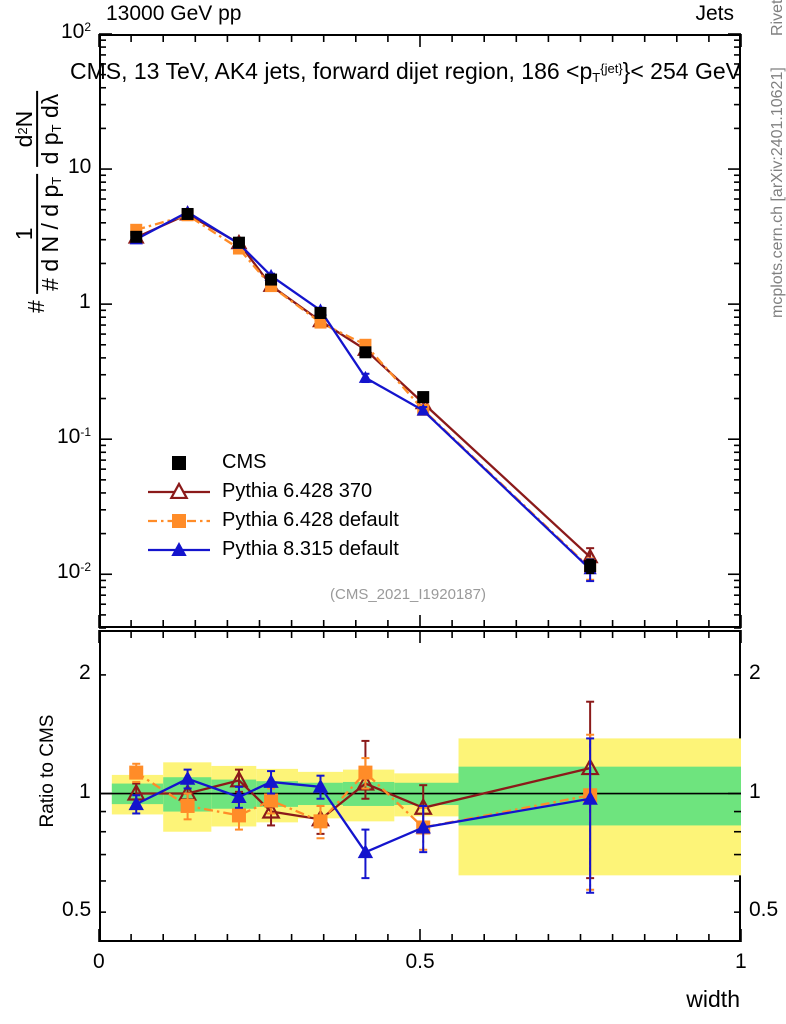 This screenshot has width=786, height=1024. Describe the element at coordinates (99, 961) in the screenshot. I see `x-tick-label: 0` at that location.